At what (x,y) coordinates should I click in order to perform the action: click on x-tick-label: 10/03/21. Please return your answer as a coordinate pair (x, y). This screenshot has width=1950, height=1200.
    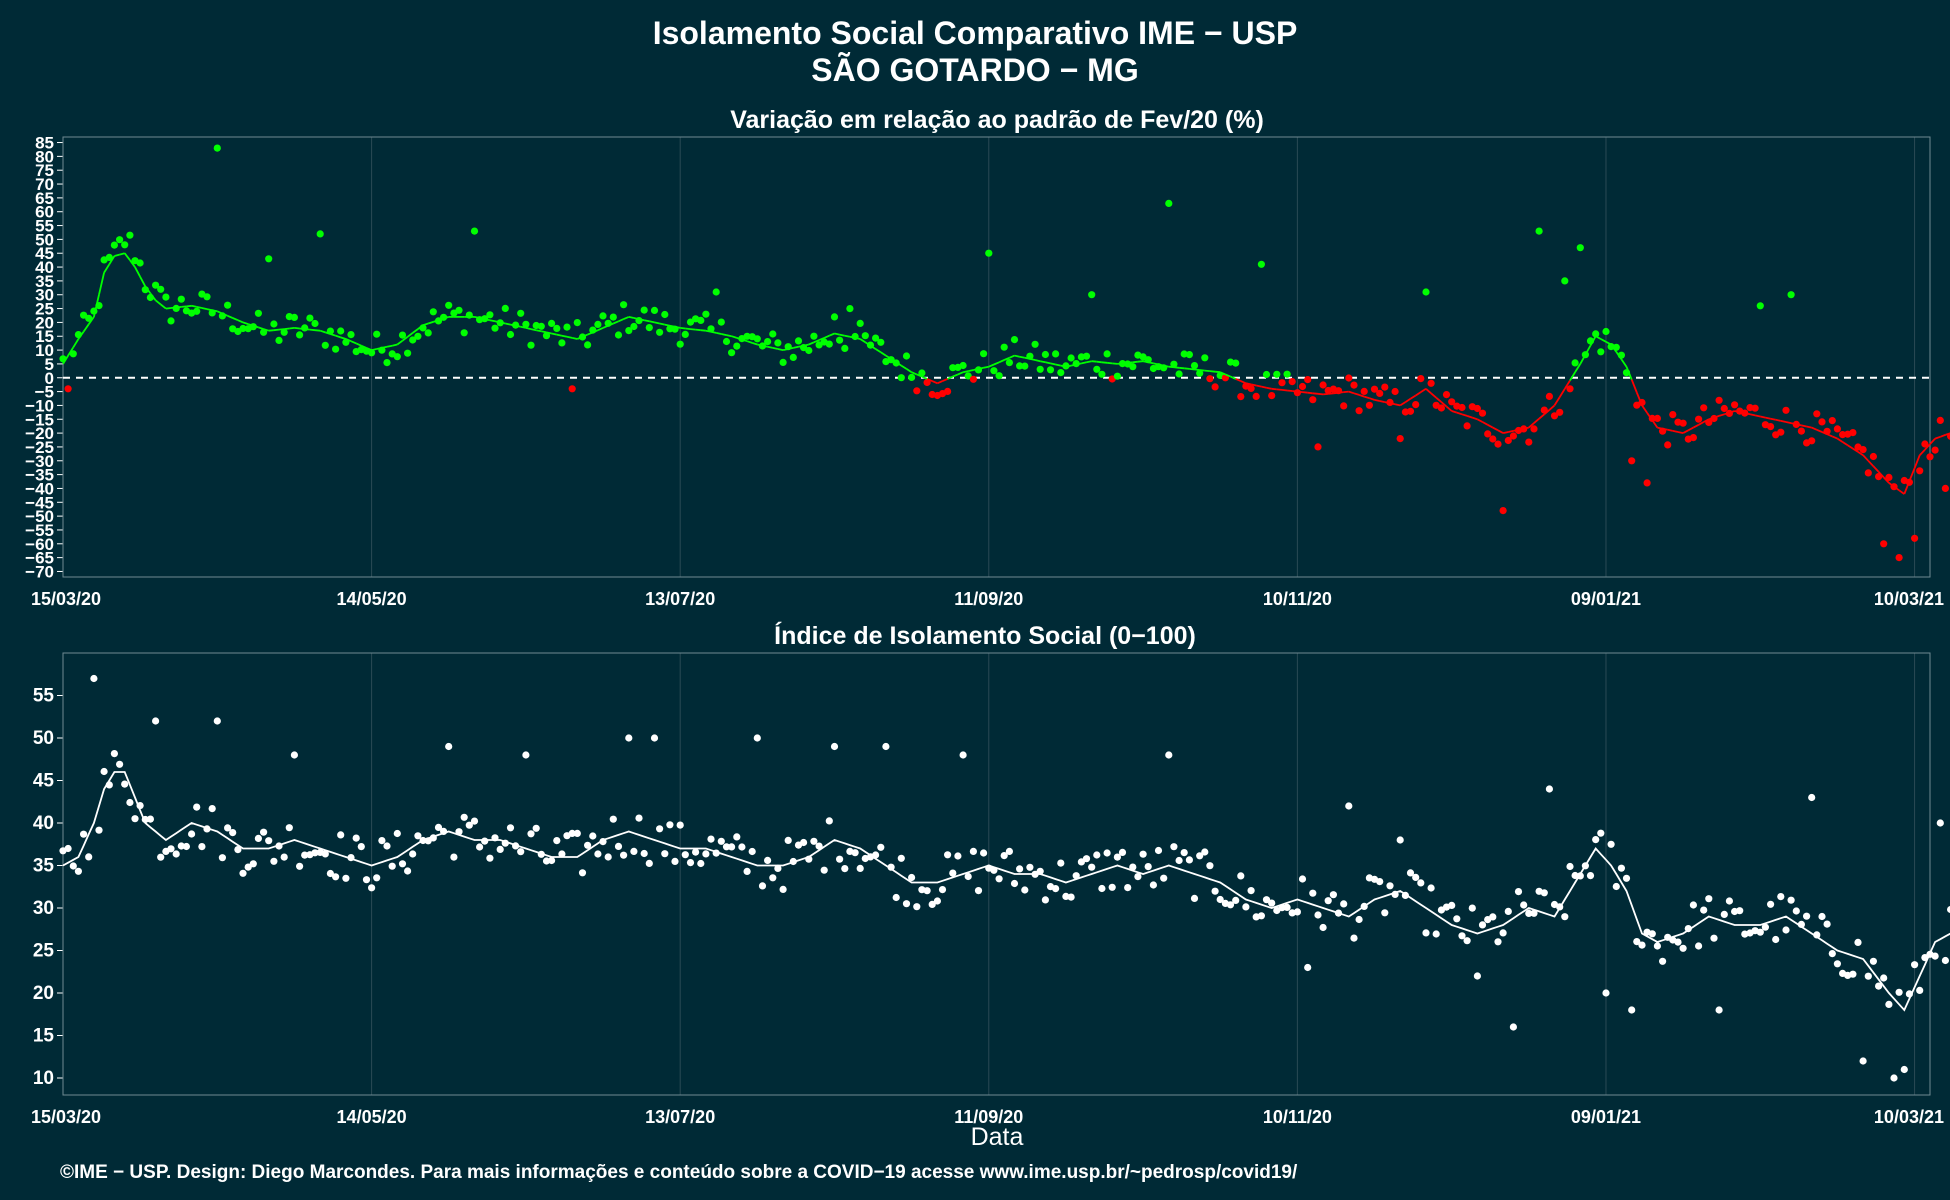
    Looking at the image, I should click on (1909, 1117).